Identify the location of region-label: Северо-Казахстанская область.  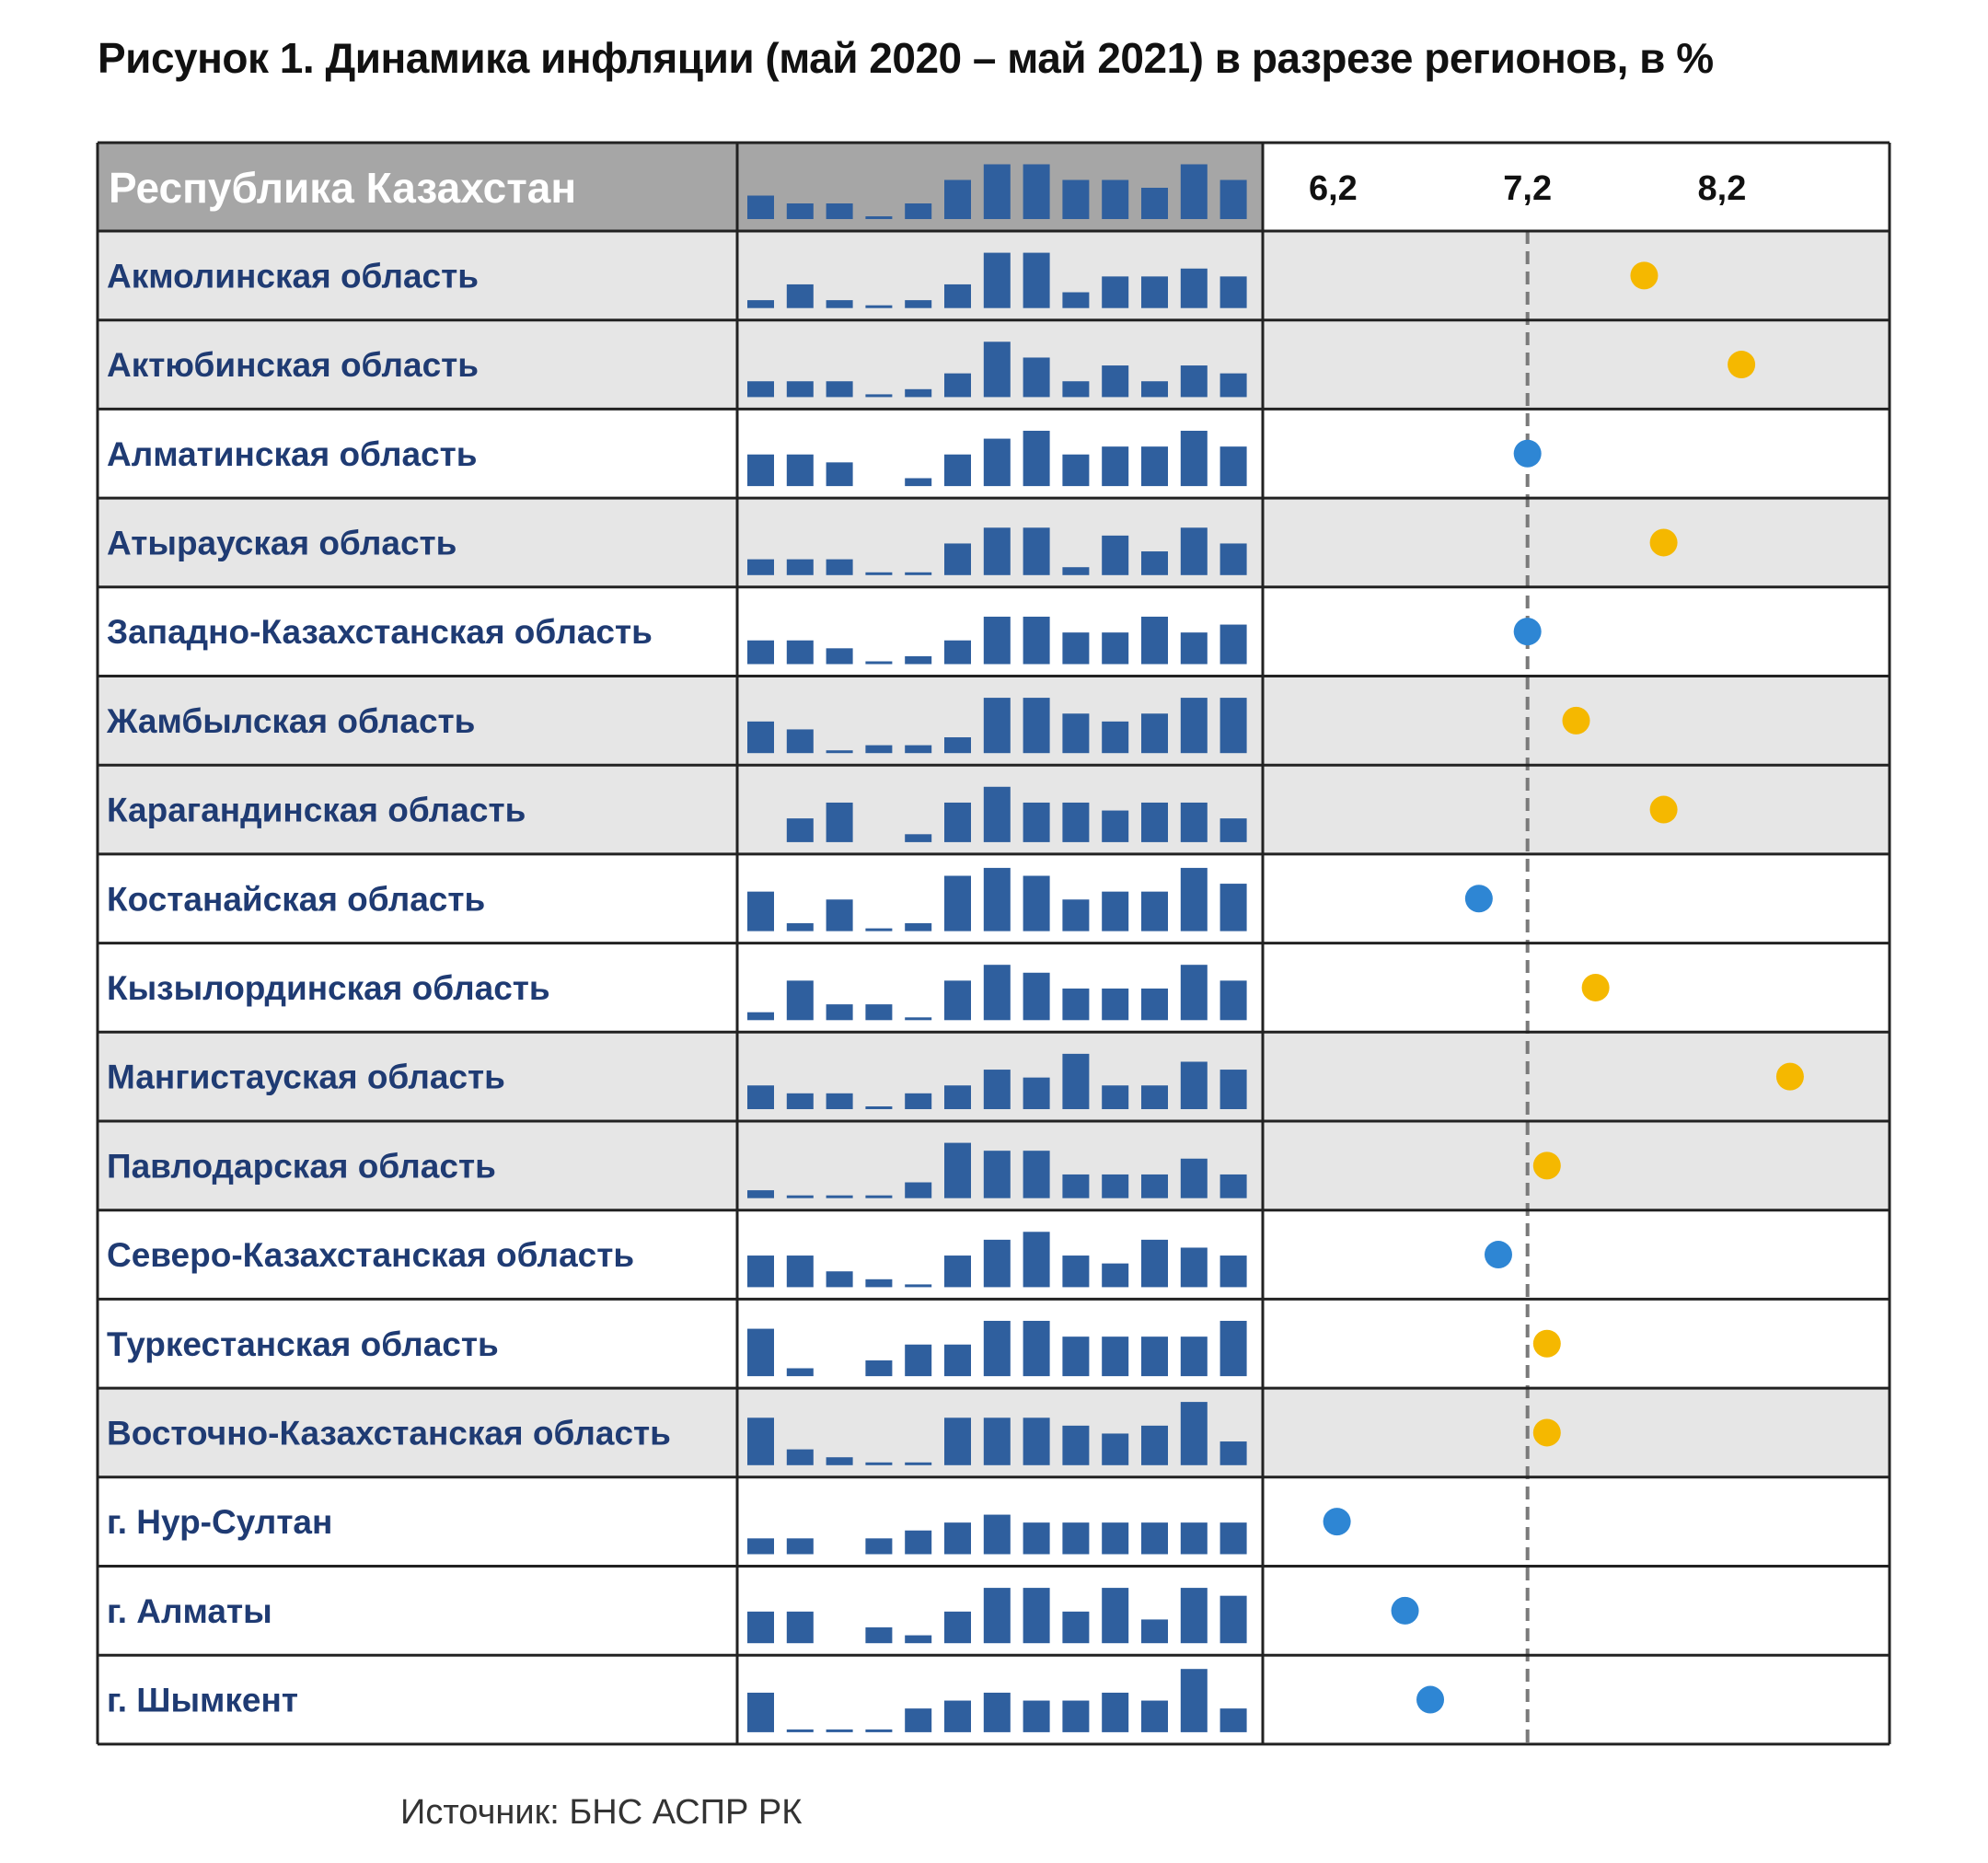
(371, 1255).